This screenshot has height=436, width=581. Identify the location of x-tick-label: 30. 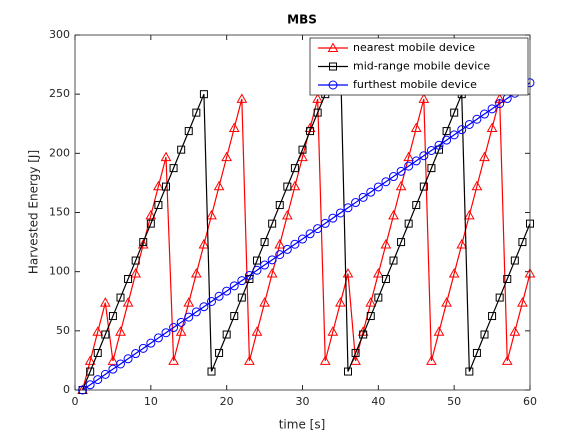
(303, 401).